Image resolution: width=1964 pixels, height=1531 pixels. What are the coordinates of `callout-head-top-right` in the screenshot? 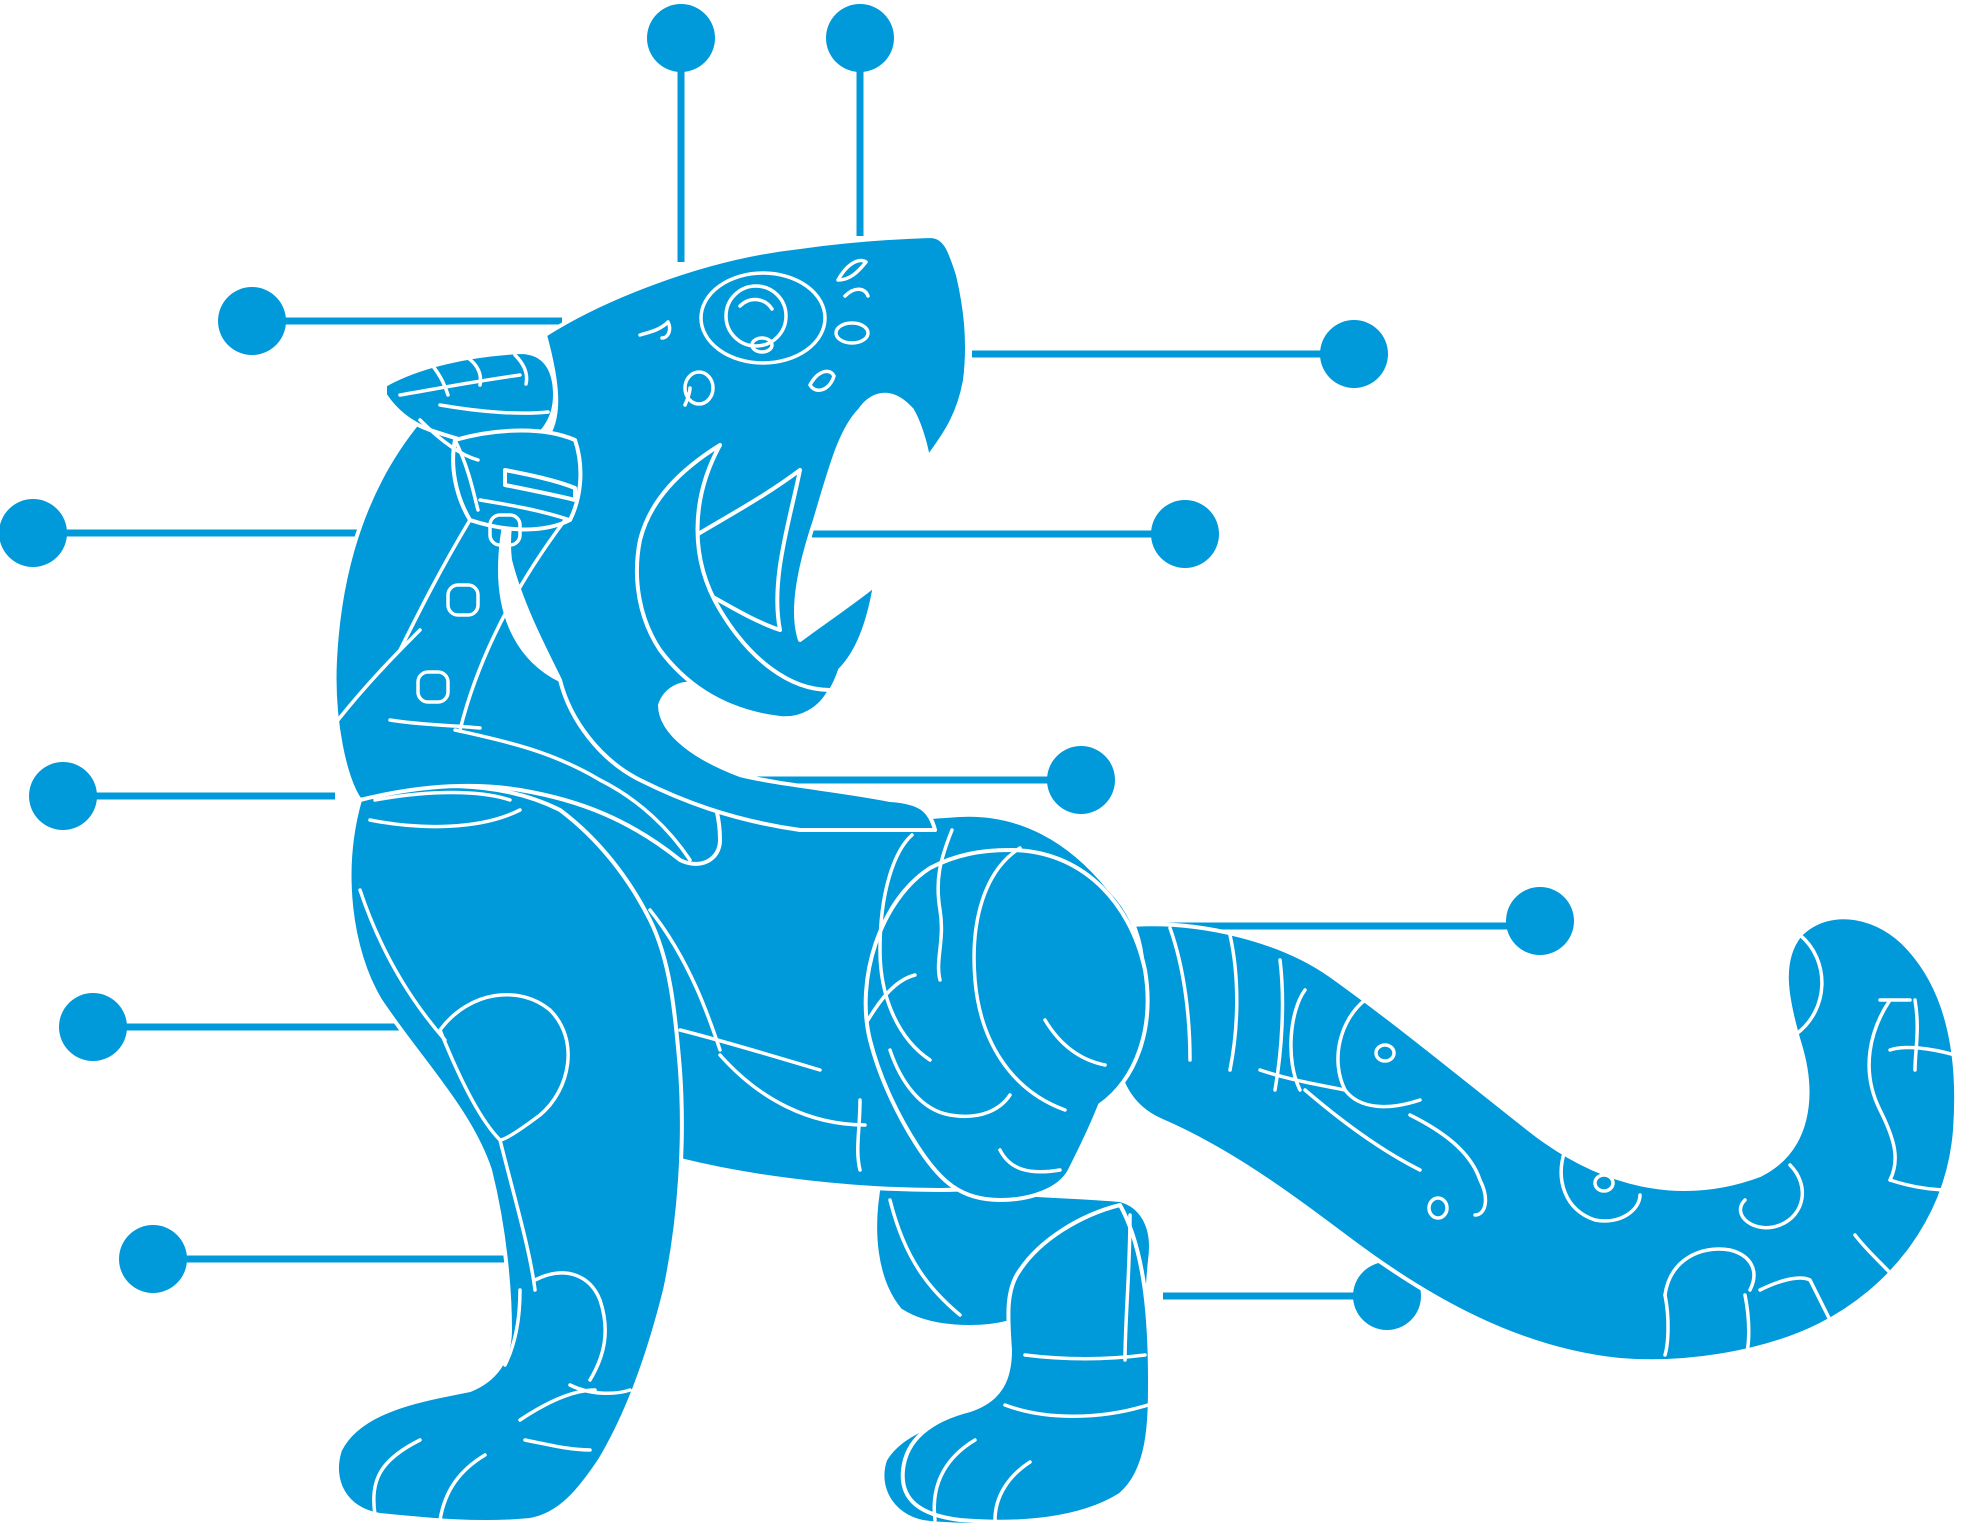 It's located at (860, 120).